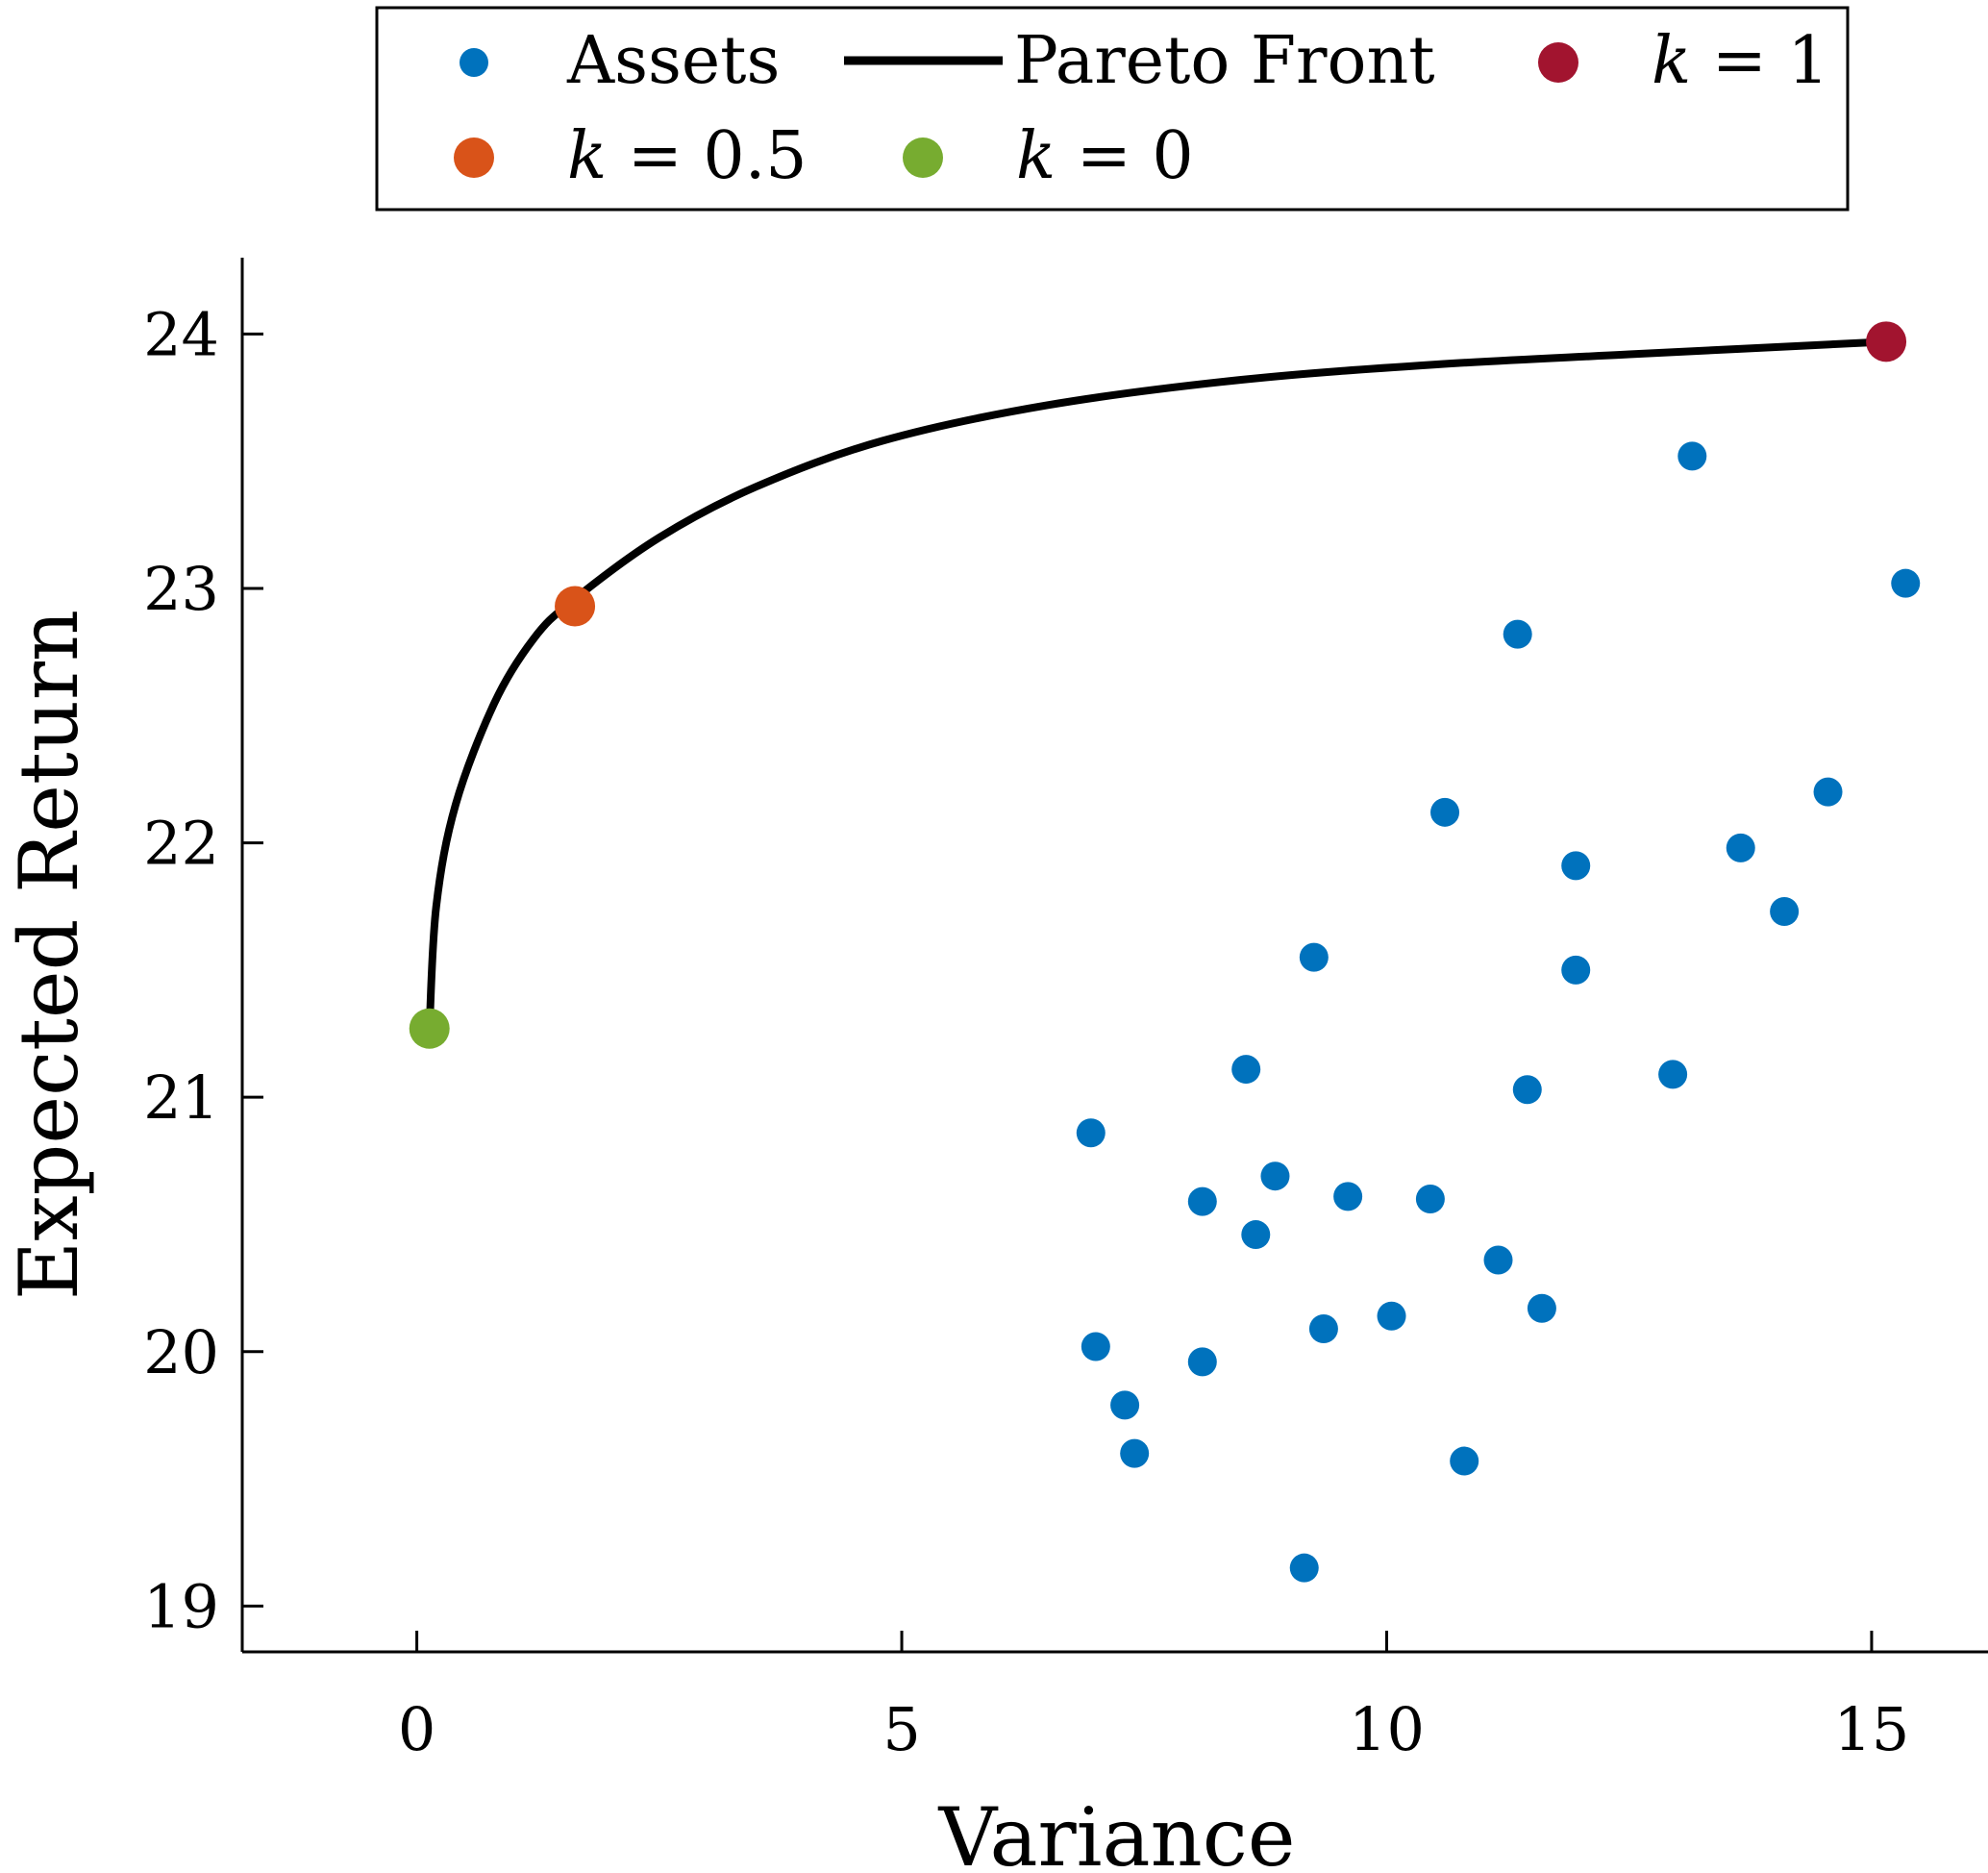 This screenshot has height=1873, width=1988. Describe the element at coordinates (1224, 61) in the screenshot. I see `legend-label-pareto-front: Pareto Front` at that location.